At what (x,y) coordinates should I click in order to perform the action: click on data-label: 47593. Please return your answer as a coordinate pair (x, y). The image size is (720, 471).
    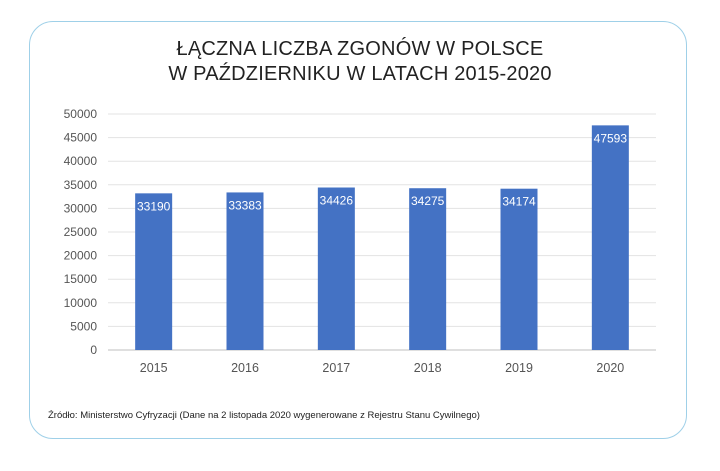
    Looking at the image, I should click on (611, 138).